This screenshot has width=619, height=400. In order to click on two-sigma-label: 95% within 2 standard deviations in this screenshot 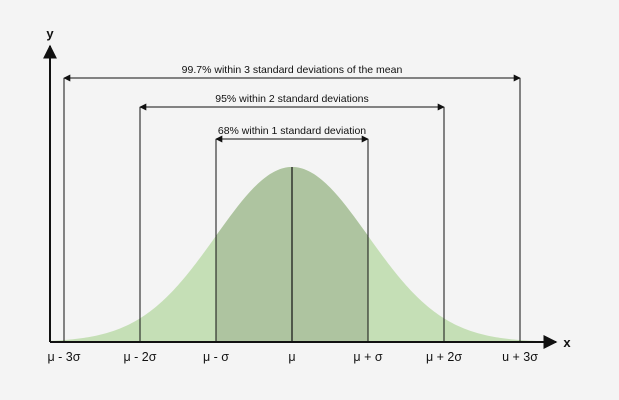, I will do `click(292, 99)`.